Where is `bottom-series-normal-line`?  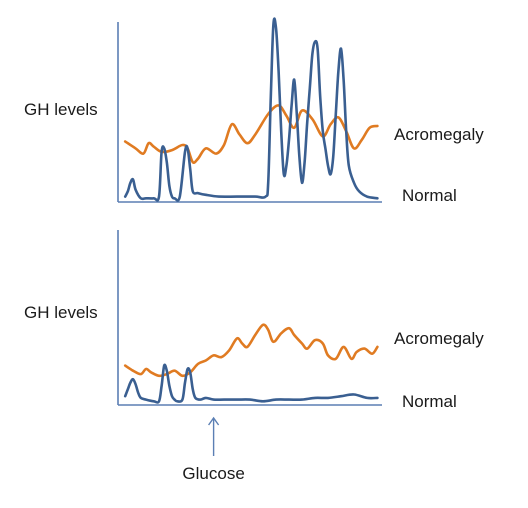 bottom-series-normal-line is located at coordinates (251, 383).